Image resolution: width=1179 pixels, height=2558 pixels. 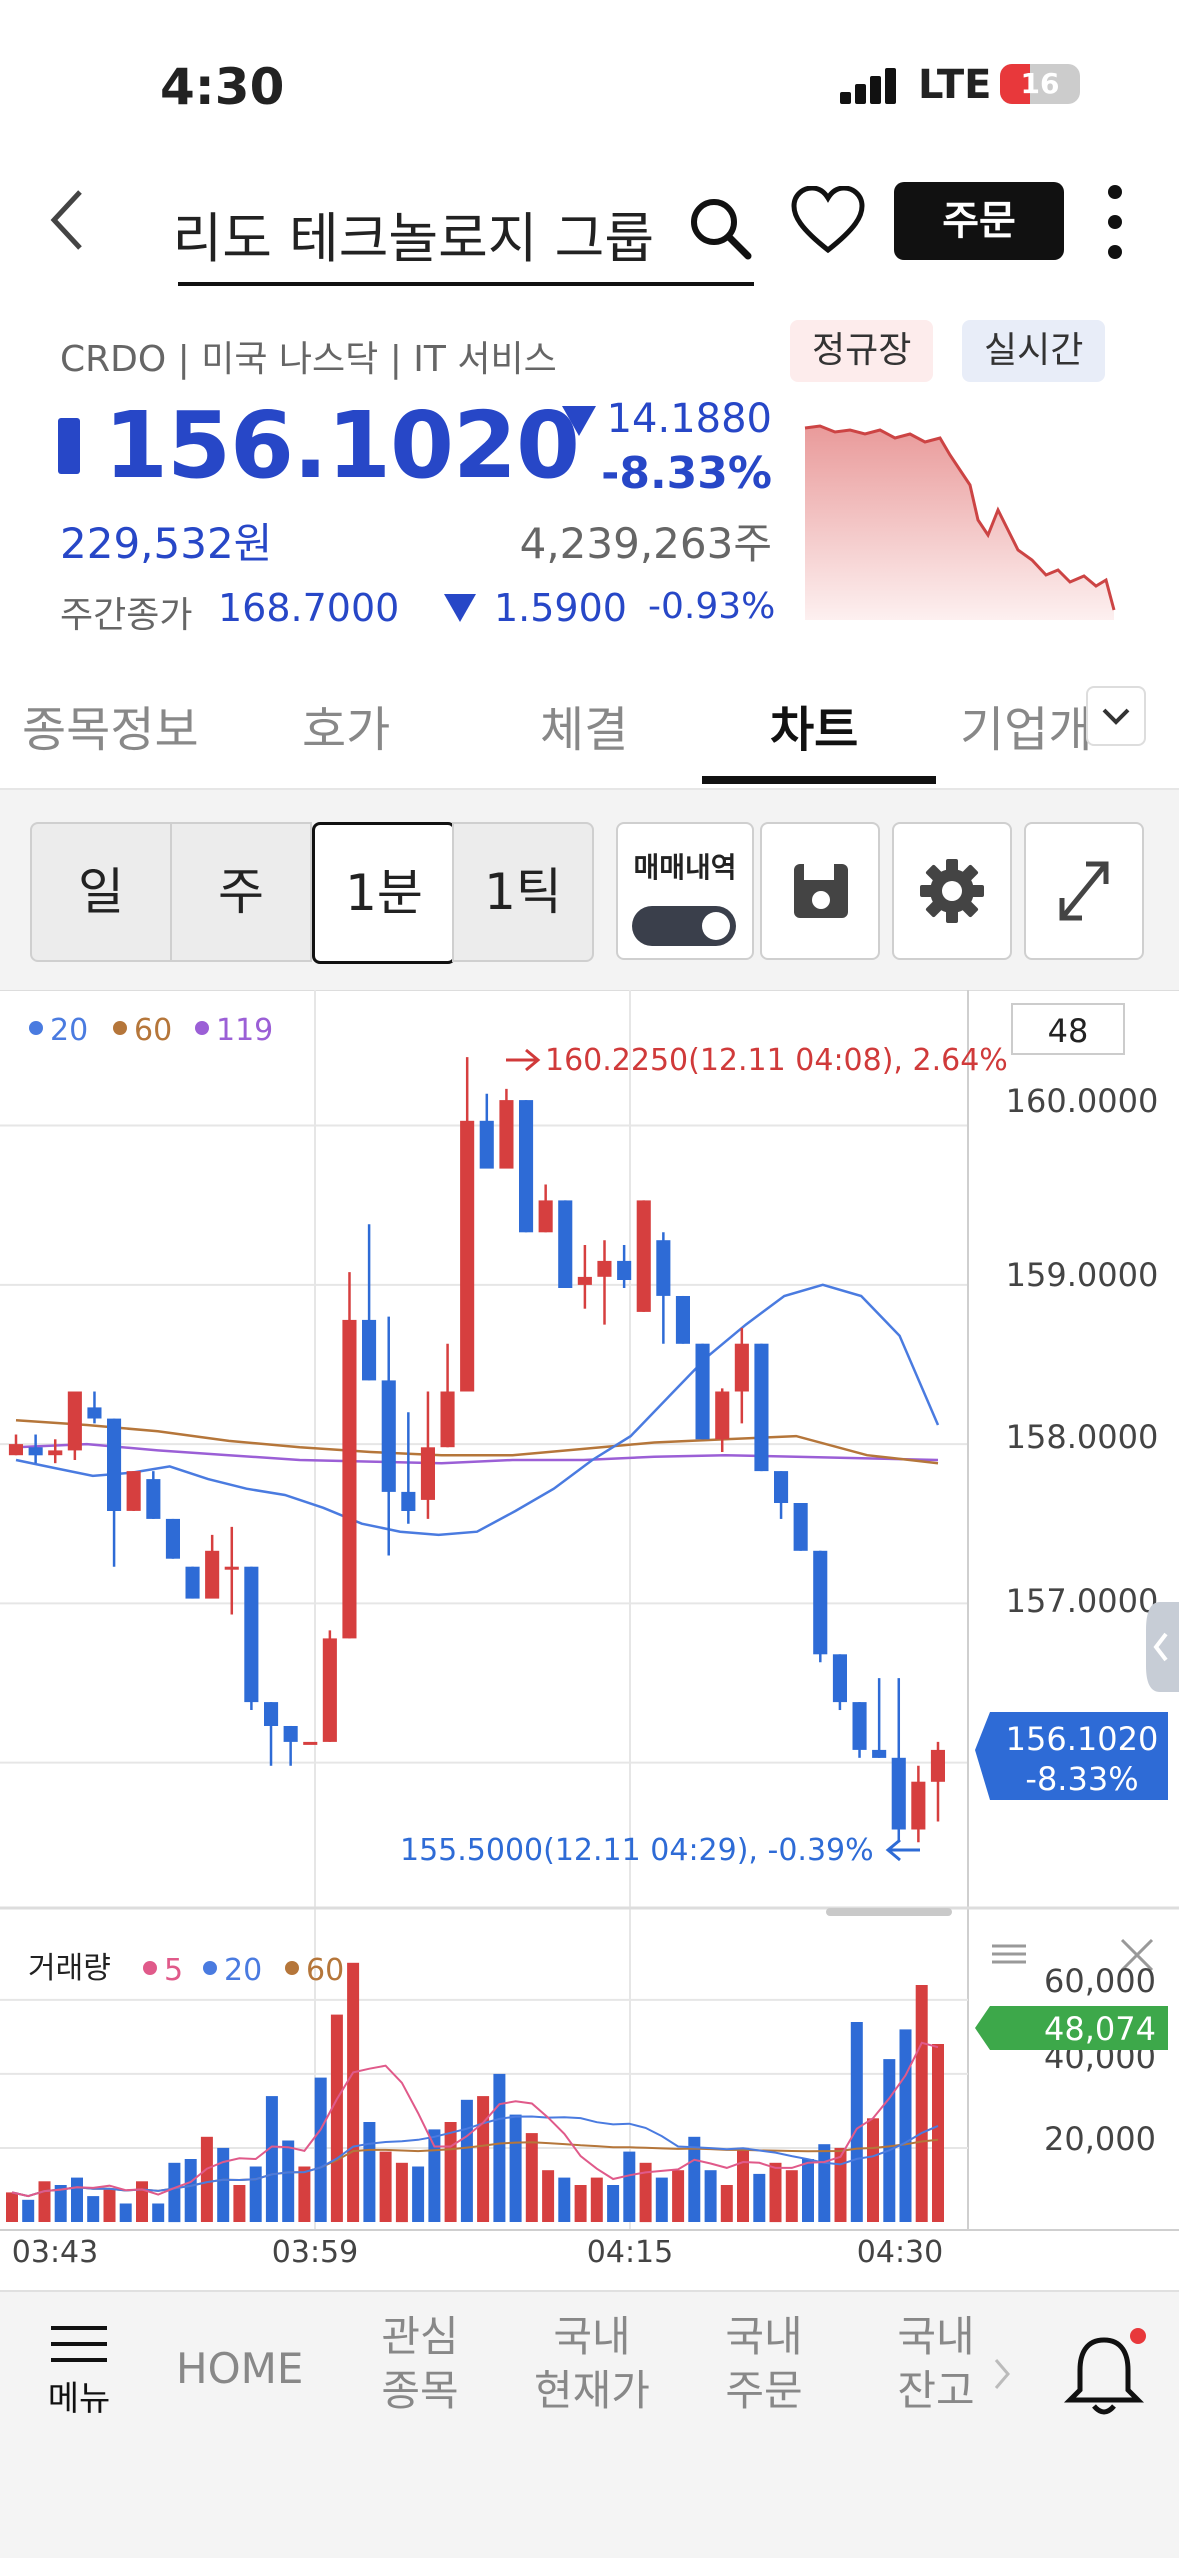 I want to click on nav-domestic-price: 국내 현재가, so click(x=592, y=2364).